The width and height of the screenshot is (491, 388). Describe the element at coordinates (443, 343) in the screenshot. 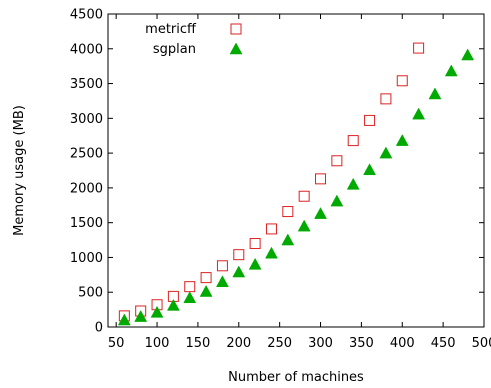

I see `x-tick-label: 450` at that location.